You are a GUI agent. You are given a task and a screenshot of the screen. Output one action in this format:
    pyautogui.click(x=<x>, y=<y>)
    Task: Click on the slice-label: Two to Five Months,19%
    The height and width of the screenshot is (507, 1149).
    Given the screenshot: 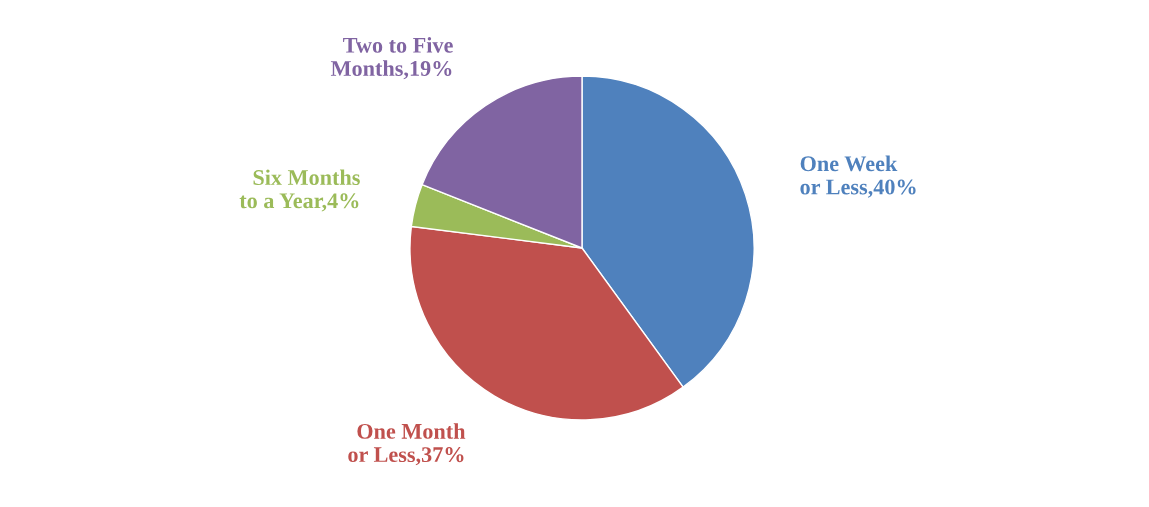 What is the action you would take?
    pyautogui.click(x=391, y=58)
    